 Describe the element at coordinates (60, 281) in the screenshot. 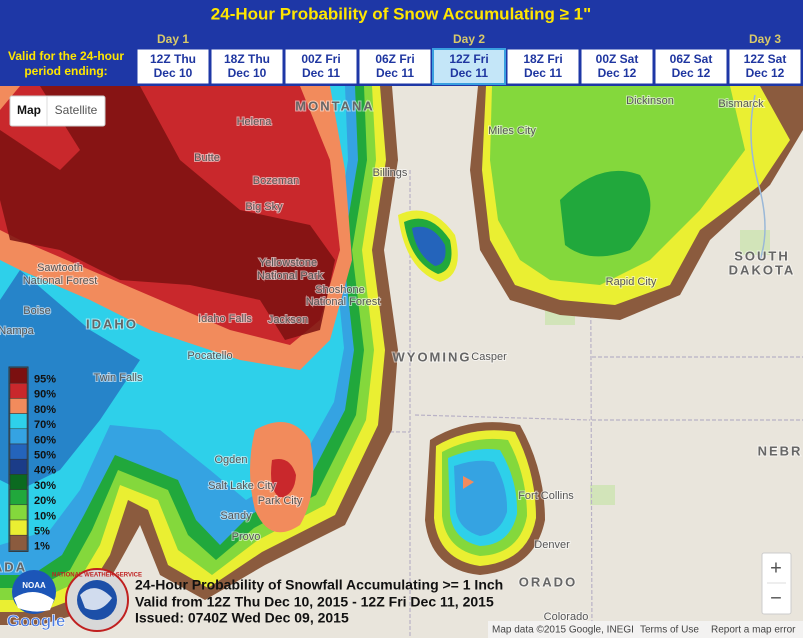

I see `place-label: National Forest` at that location.